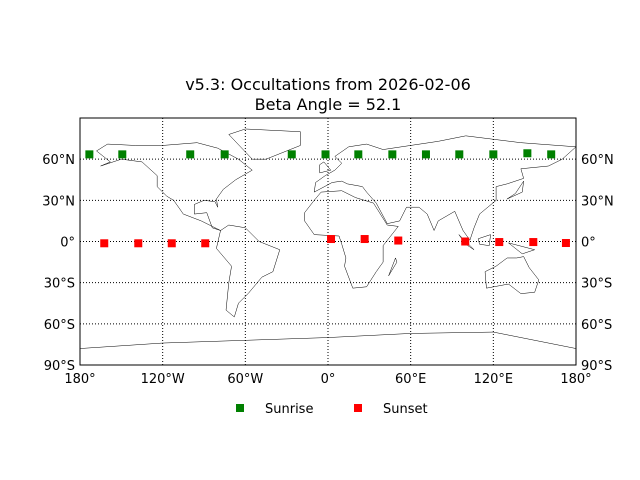 This screenshot has height=480, width=640. What do you see at coordinates (597, 201) in the screenshot?
I see `y-tick-label-right: 30°N` at bounding box center [597, 201].